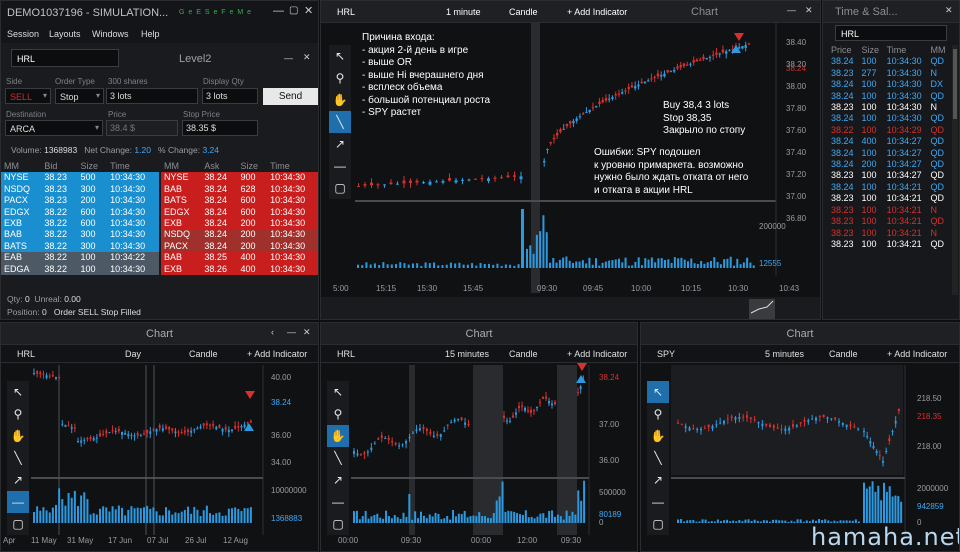 Image resolution: width=960 pixels, height=552 pixels. I want to click on bid-row: PACX 38.23 200 10:34:30, so click(80, 201).